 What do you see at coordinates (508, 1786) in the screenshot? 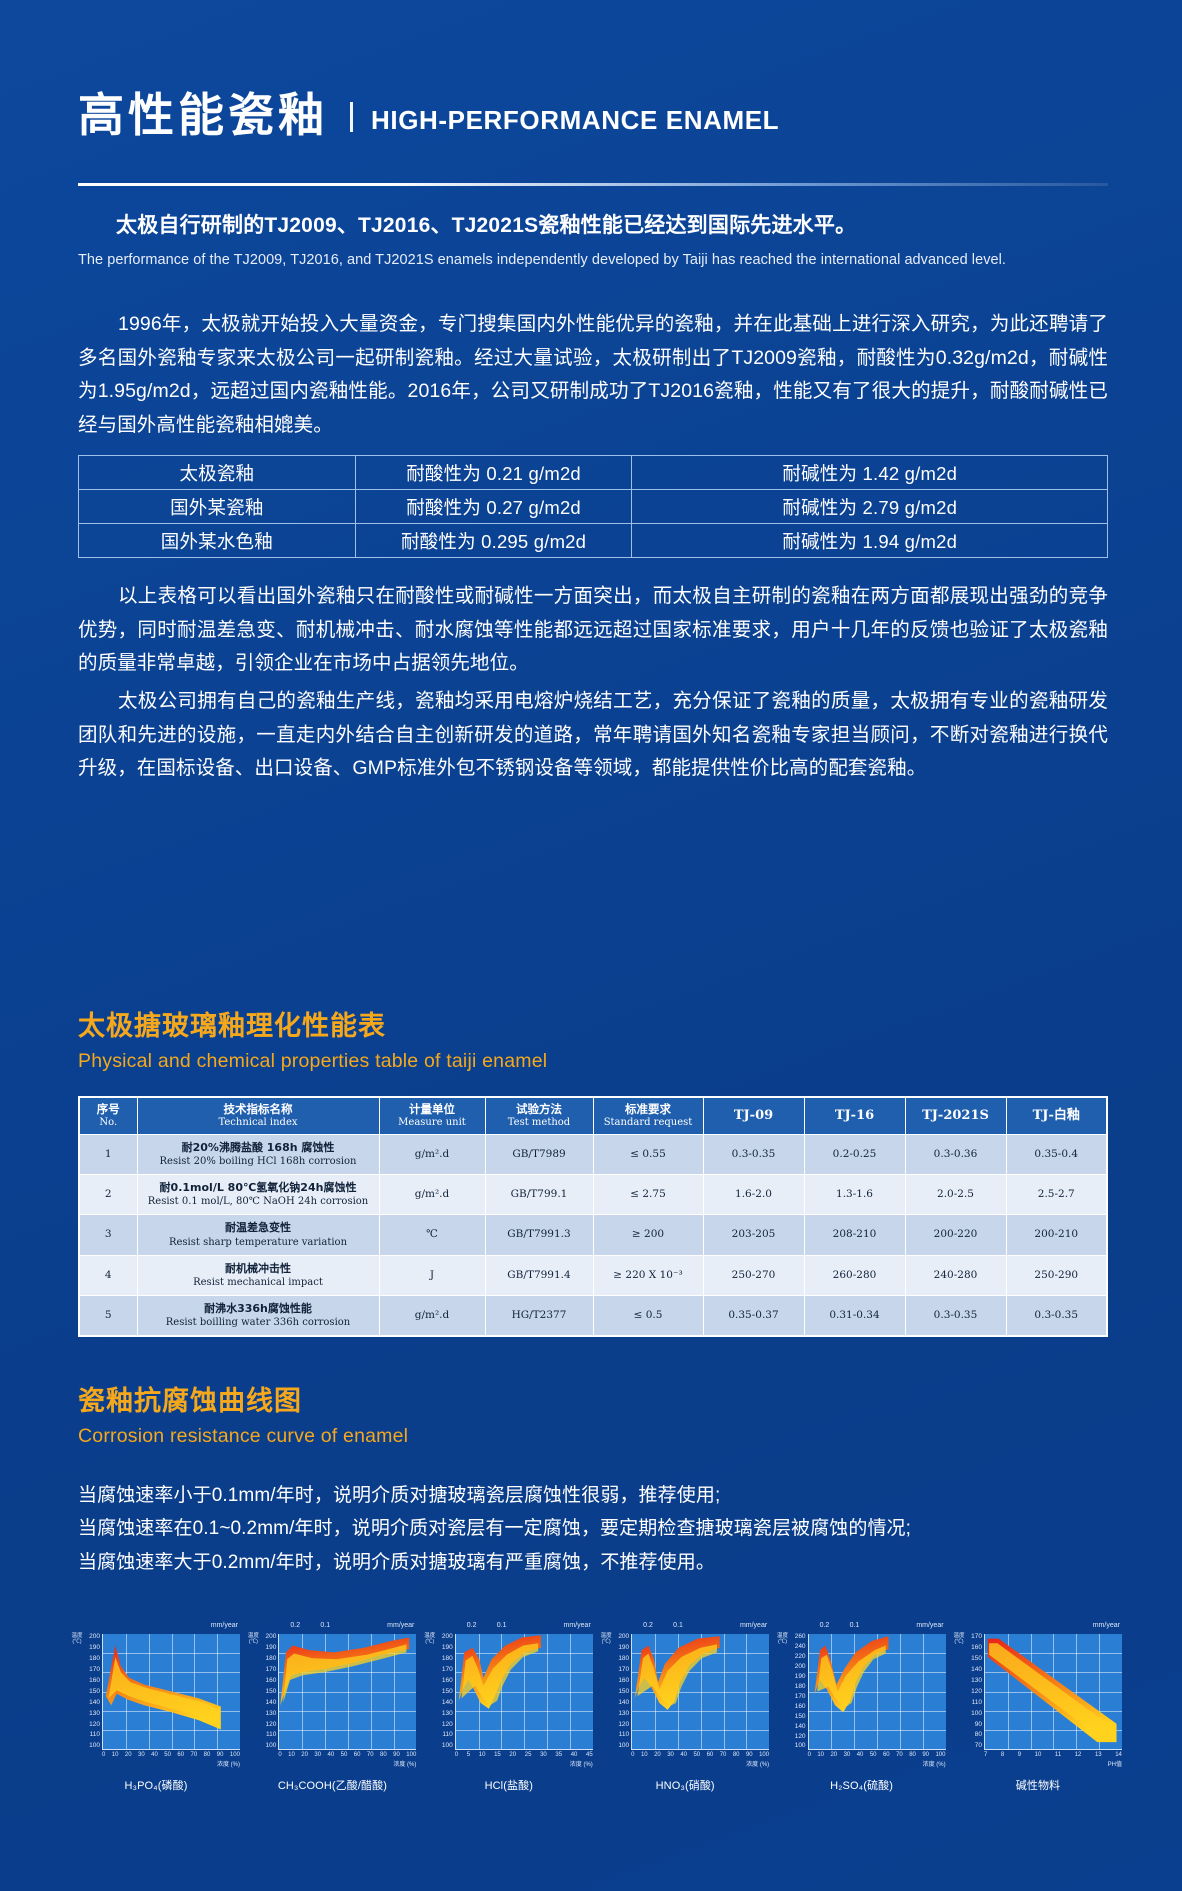
I see `chart-caption: HCl(盐酸)` at bounding box center [508, 1786].